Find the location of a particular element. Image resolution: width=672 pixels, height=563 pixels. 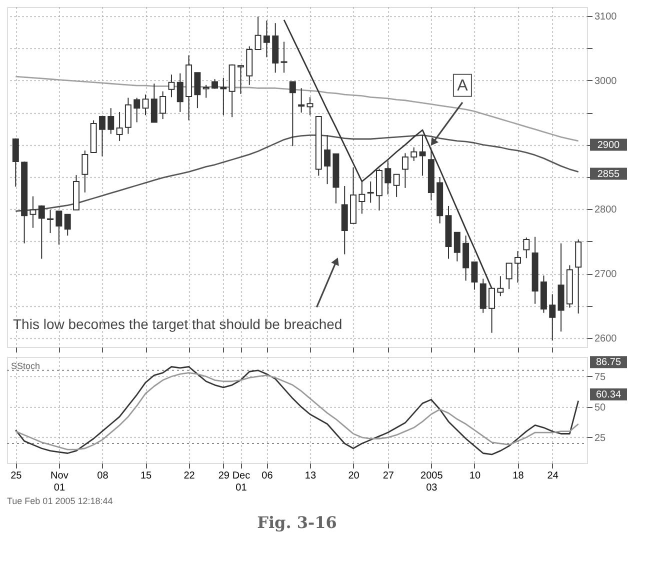

x-tick-label: 13 is located at coordinates (310, 476).